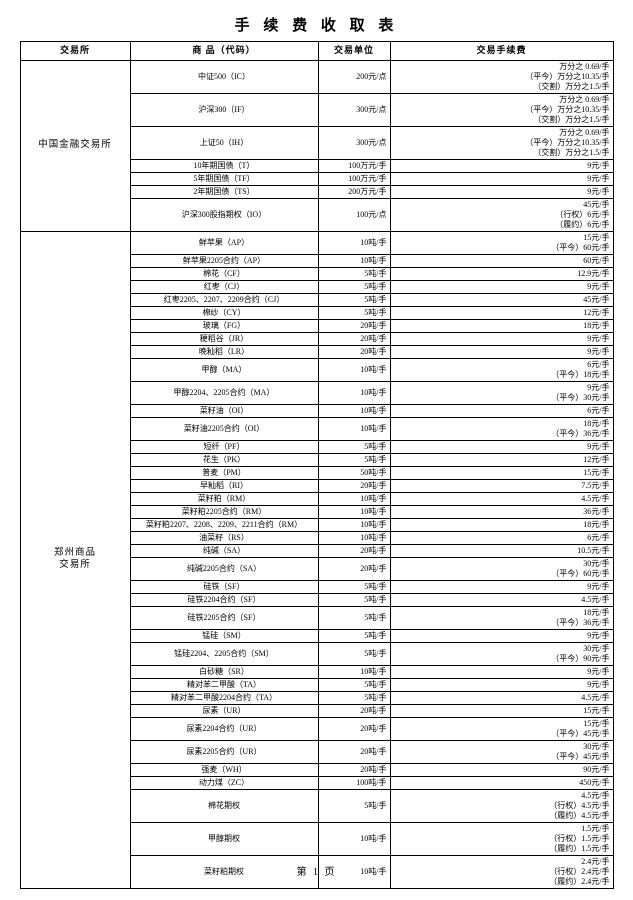 The width and height of the screenshot is (633, 900). I want to click on table-row: 纯碱2205合约（SA） 20吨/手 30元/手 （平今）60元/手, so click(317, 569).